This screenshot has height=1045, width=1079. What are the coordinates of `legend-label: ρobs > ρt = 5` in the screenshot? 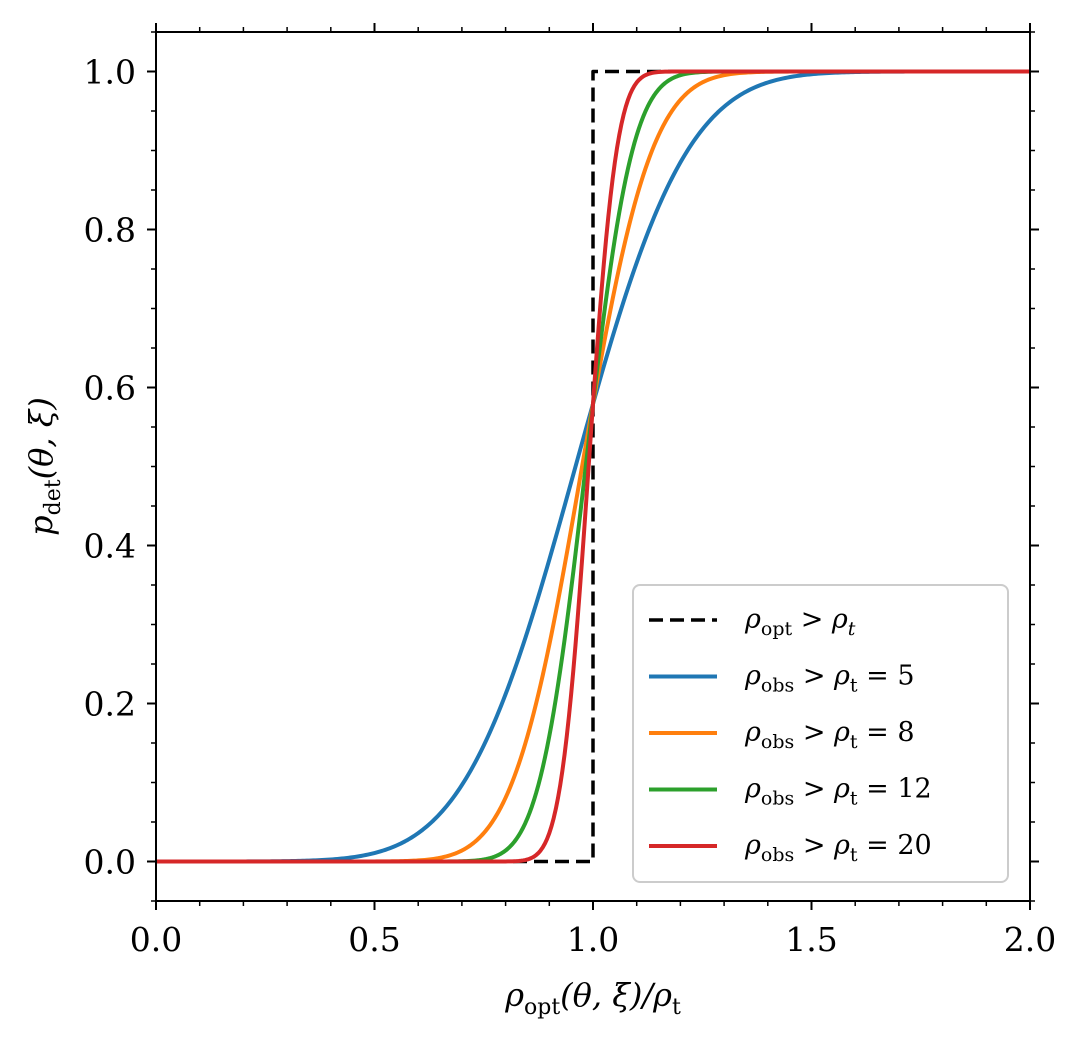 It's located at (829, 679).